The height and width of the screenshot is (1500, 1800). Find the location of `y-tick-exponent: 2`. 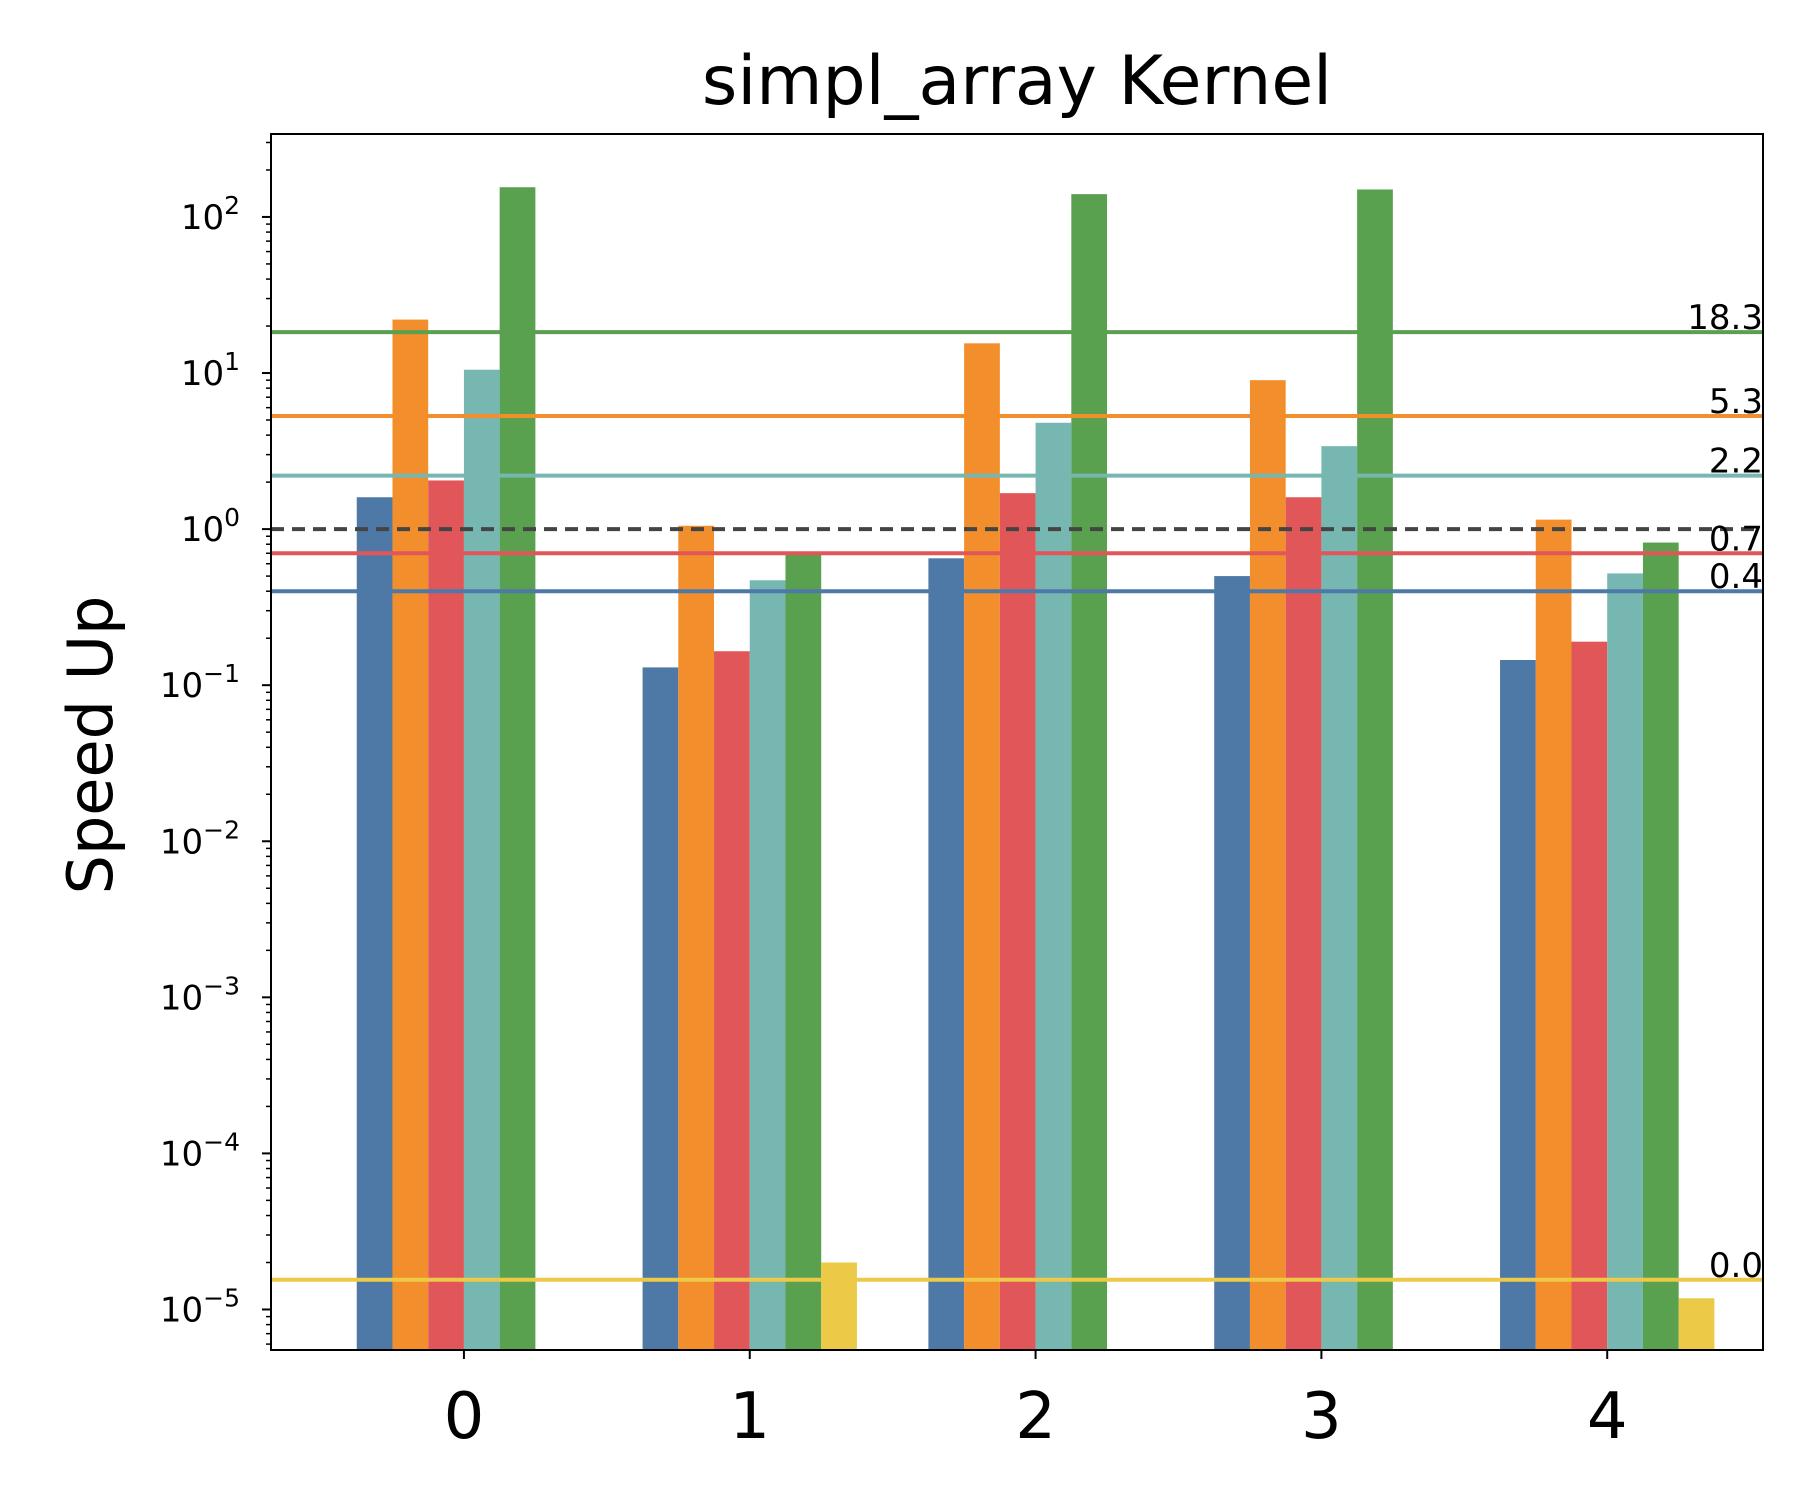

y-tick-exponent: 2 is located at coordinates (232, 205).